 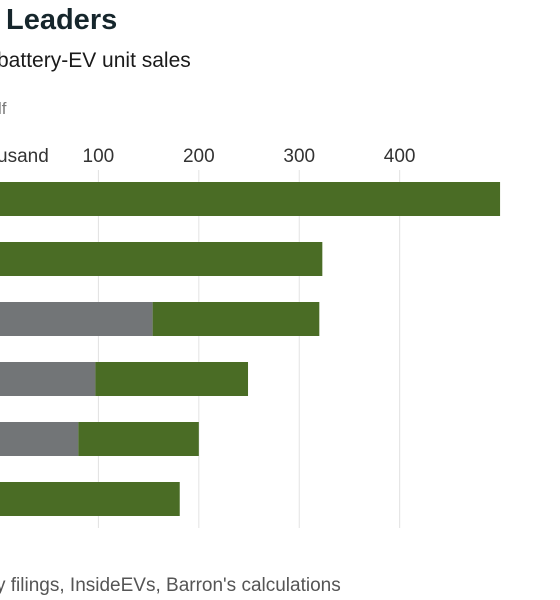 What do you see at coordinates (62, 20) in the screenshot?
I see `chart-title: Leaders` at bounding box center [62, 20].